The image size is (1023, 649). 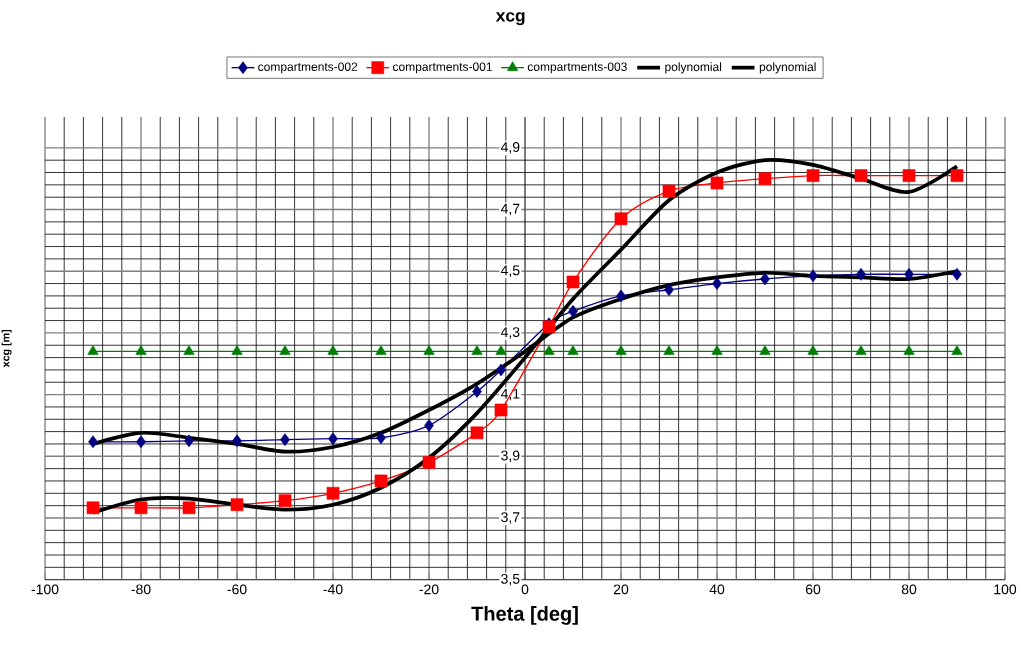 I want to click on y-axis-title: xcg [m], so click(x=6, y=348).